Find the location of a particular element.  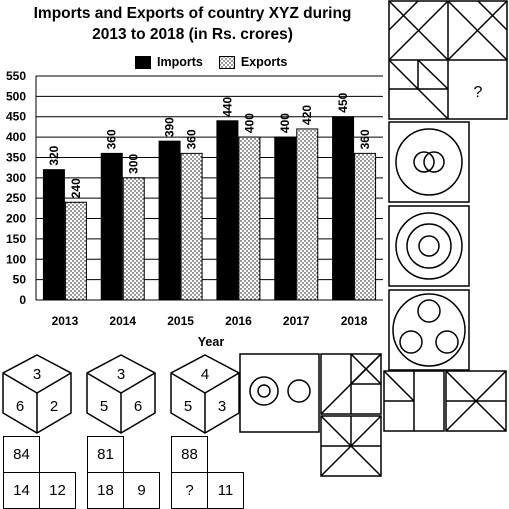

y-tick-label: 500 is located at coordinates (16, 96).